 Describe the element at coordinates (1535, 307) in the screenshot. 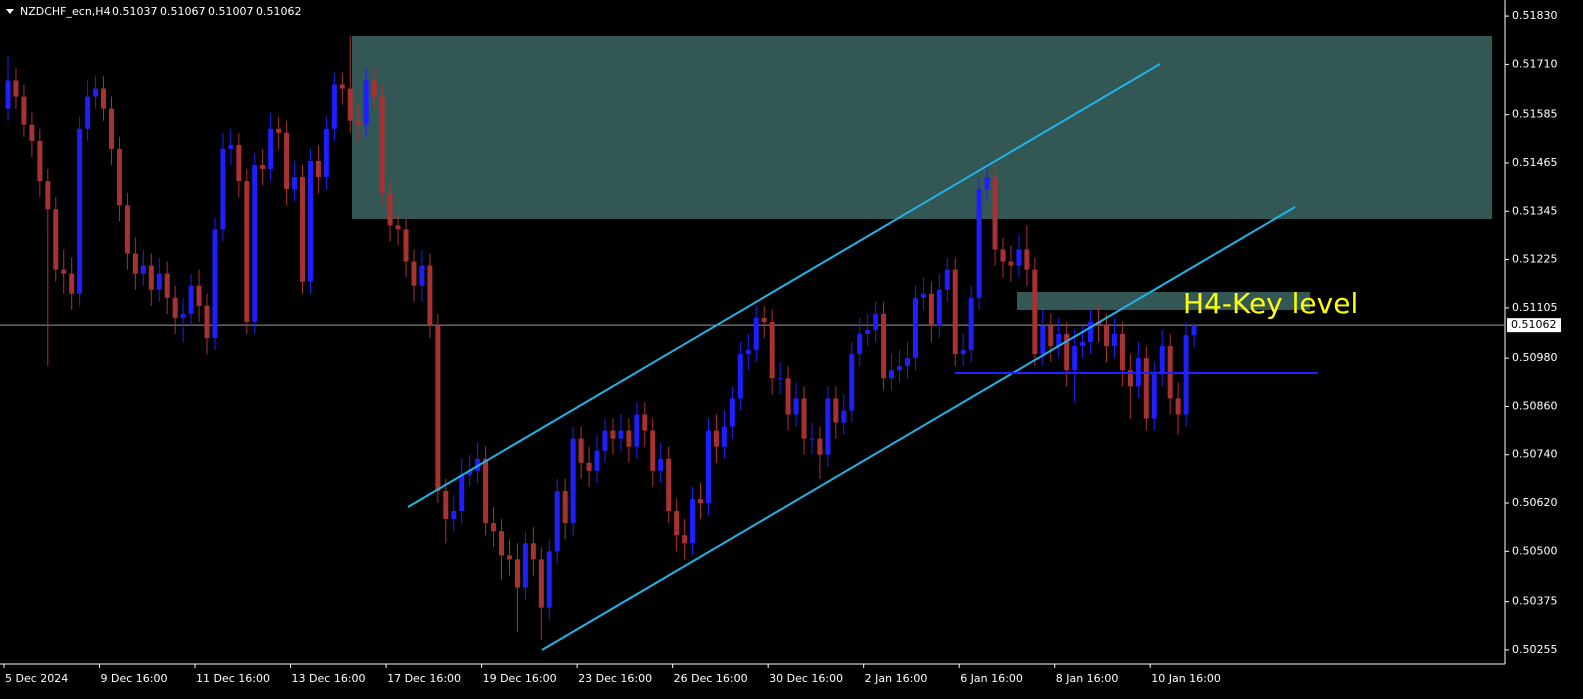

I see `y-tick-label: 0.51105` at that location.